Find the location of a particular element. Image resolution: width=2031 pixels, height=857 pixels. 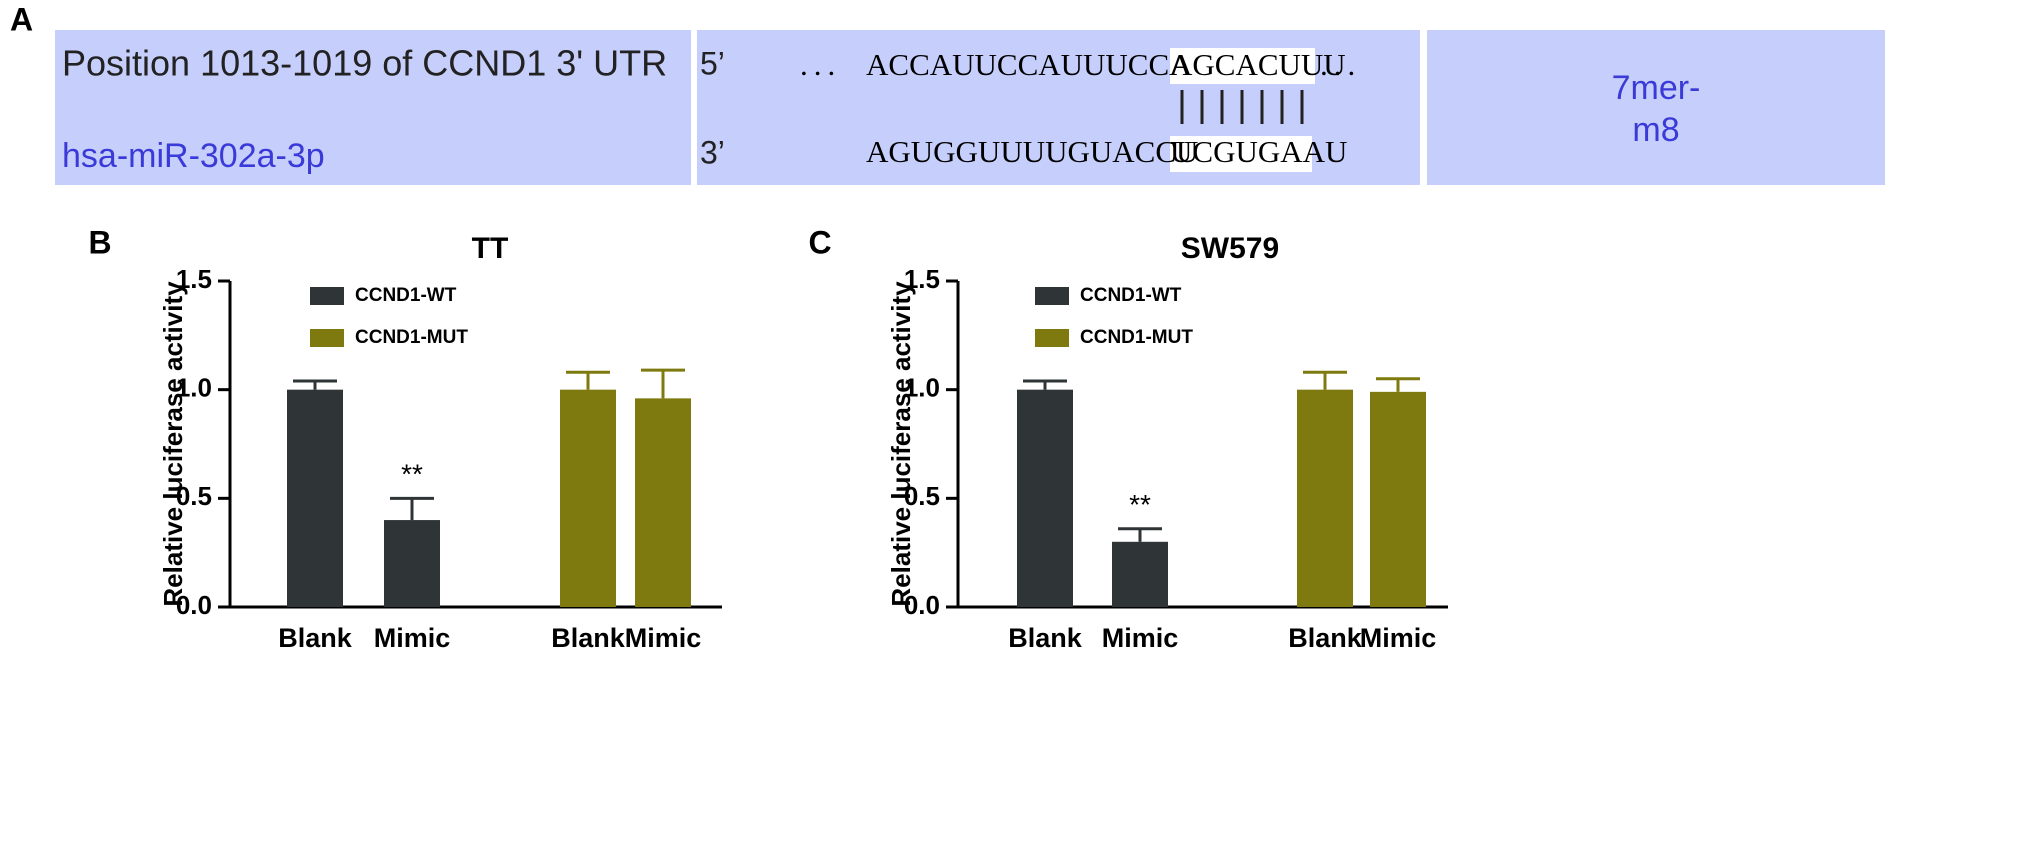

pairing-lines is located at coordinates (1242, 107).